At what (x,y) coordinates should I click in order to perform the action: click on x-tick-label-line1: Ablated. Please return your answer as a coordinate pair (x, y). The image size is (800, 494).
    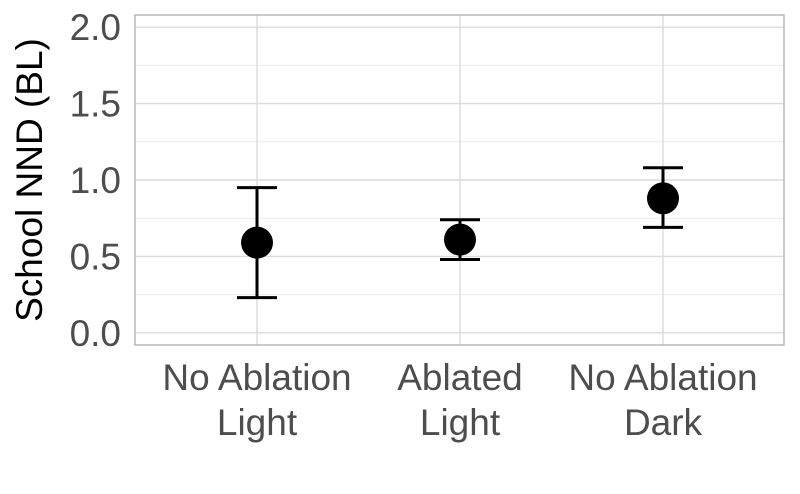
    Looking at the image, I should click on (460, 377).